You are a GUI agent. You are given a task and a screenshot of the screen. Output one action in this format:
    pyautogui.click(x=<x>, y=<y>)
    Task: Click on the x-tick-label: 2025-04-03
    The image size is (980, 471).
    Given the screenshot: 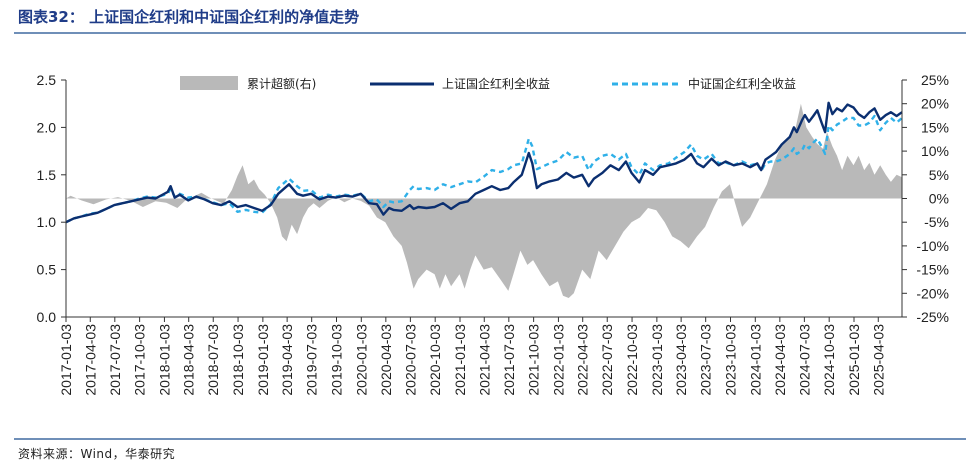 What is the action you would take?
    pyautogui.click(x=878, y=360)
    